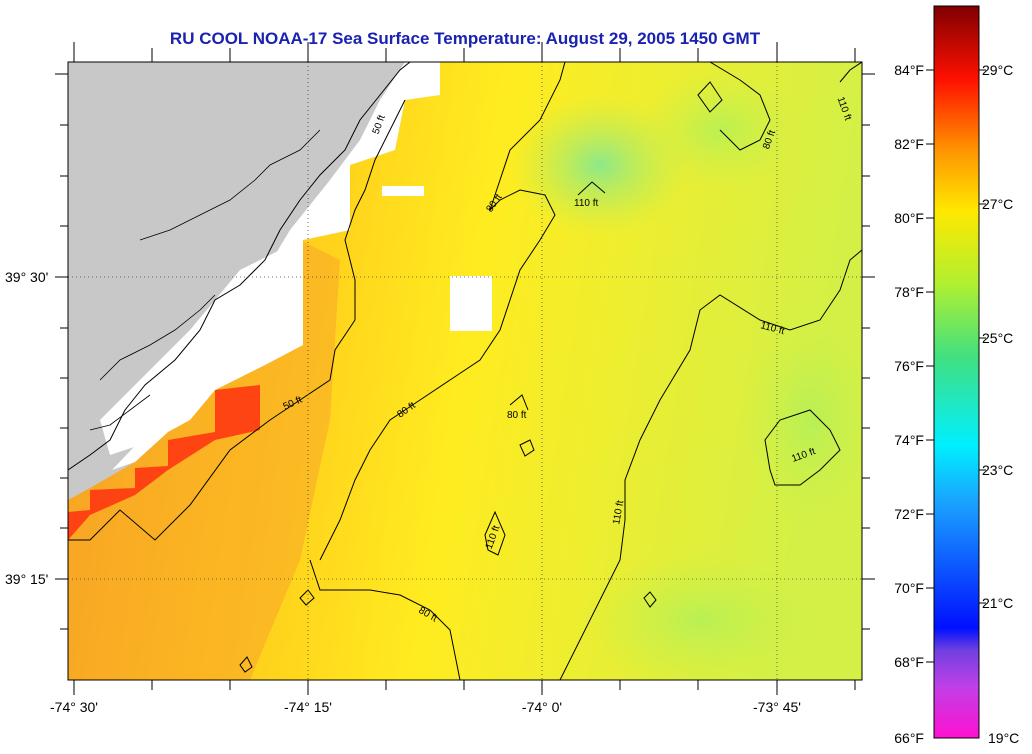 This screenshot has height=754, width=1032. What do you see at coordinates (308, 707) in the screenshot?
I see `x-tick-label: -74° 15'` at bounding box center [308, 707].